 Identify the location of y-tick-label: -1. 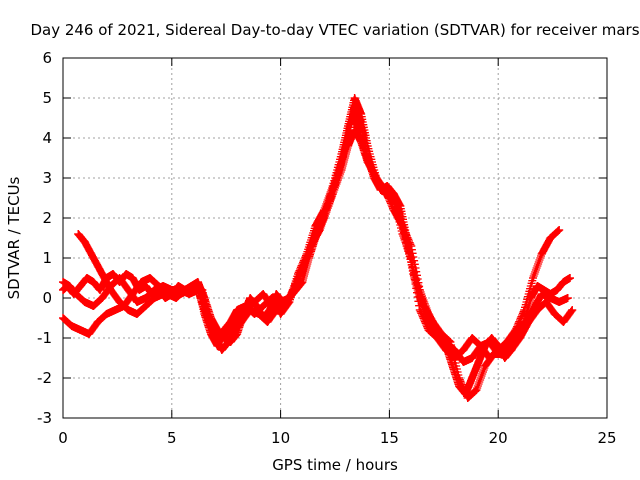
(44, 338).